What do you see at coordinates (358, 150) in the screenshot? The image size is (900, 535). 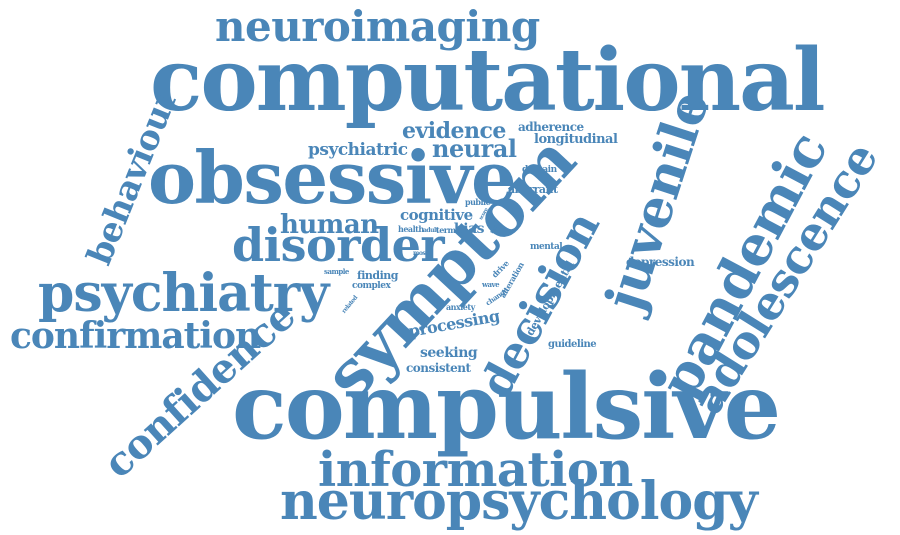 I see `word-psychiatric: psychiatric` at bounding box center [358, 150].